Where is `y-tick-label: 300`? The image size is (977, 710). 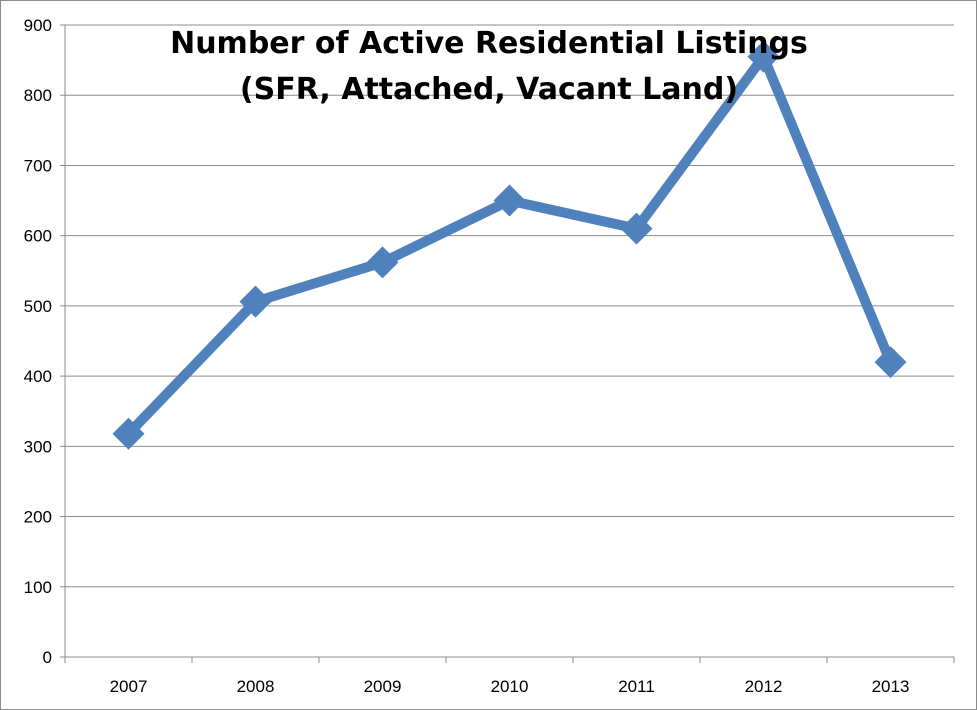
y-tick-label: 300 is located at coordinates (38, 446).